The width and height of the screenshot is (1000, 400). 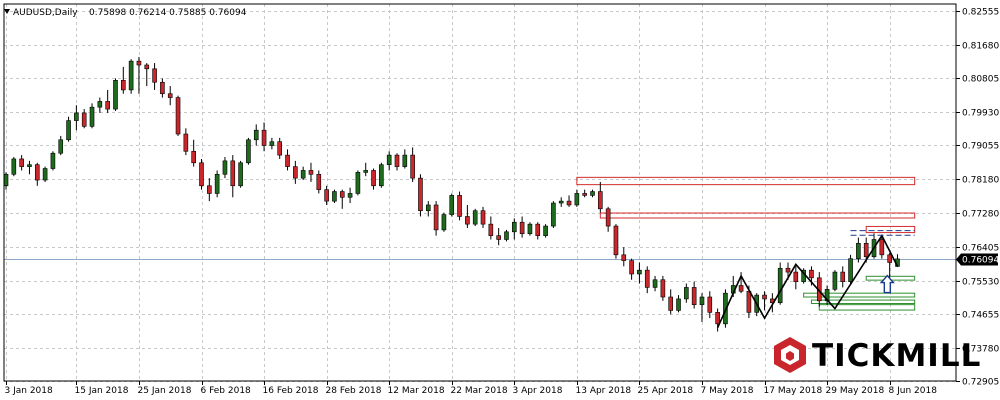 What do you see at coordinates (746, 181) in the screenshot?
I see `resistance-zone-upper` at bounding box center [746, 181].